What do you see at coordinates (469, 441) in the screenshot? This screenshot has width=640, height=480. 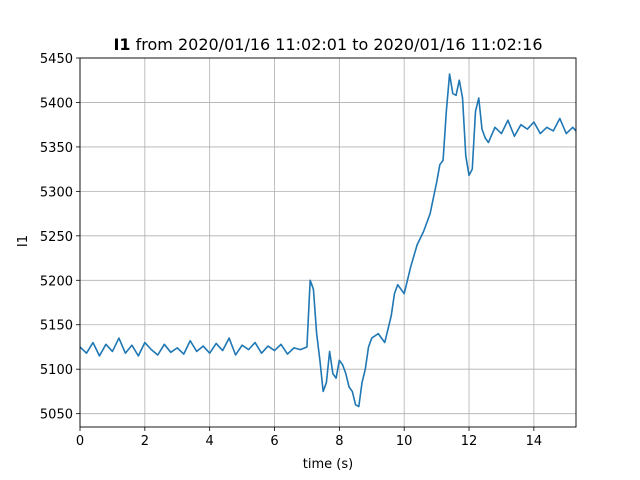 I see `x-tick-label: 12` at bounding box center [469, 441].